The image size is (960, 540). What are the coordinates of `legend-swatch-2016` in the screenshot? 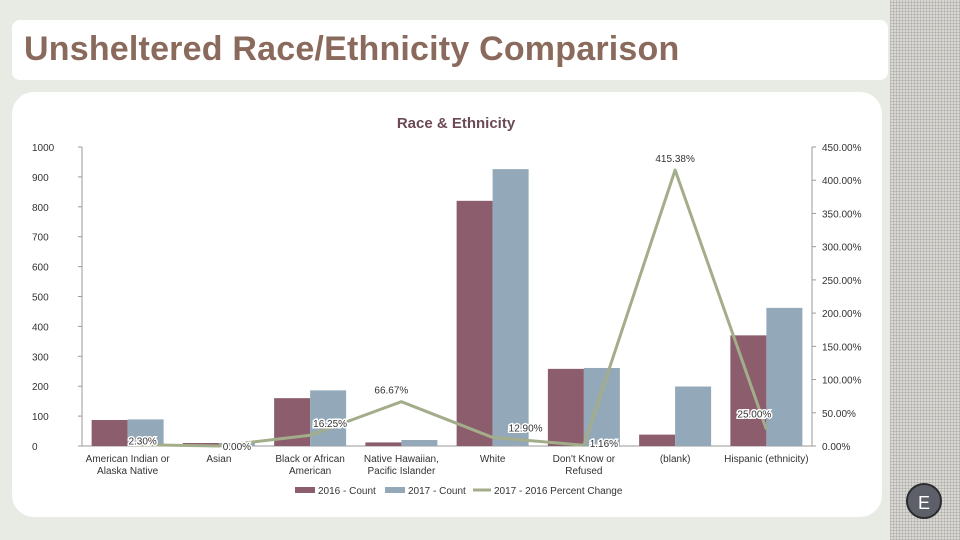 It's located at (305, 490).